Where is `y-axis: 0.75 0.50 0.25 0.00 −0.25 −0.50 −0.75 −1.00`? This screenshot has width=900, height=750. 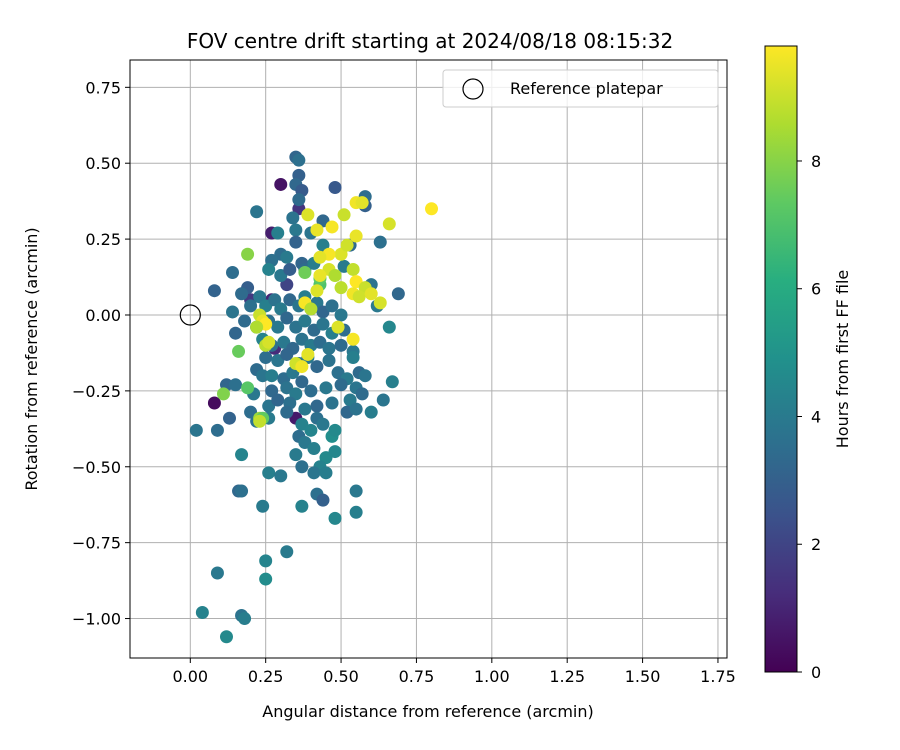
y-axis: 0.75 0.50 0.25 0.00 −0.25 −0.50 −0.75 −1.00 is located at coordinates (101, 353).